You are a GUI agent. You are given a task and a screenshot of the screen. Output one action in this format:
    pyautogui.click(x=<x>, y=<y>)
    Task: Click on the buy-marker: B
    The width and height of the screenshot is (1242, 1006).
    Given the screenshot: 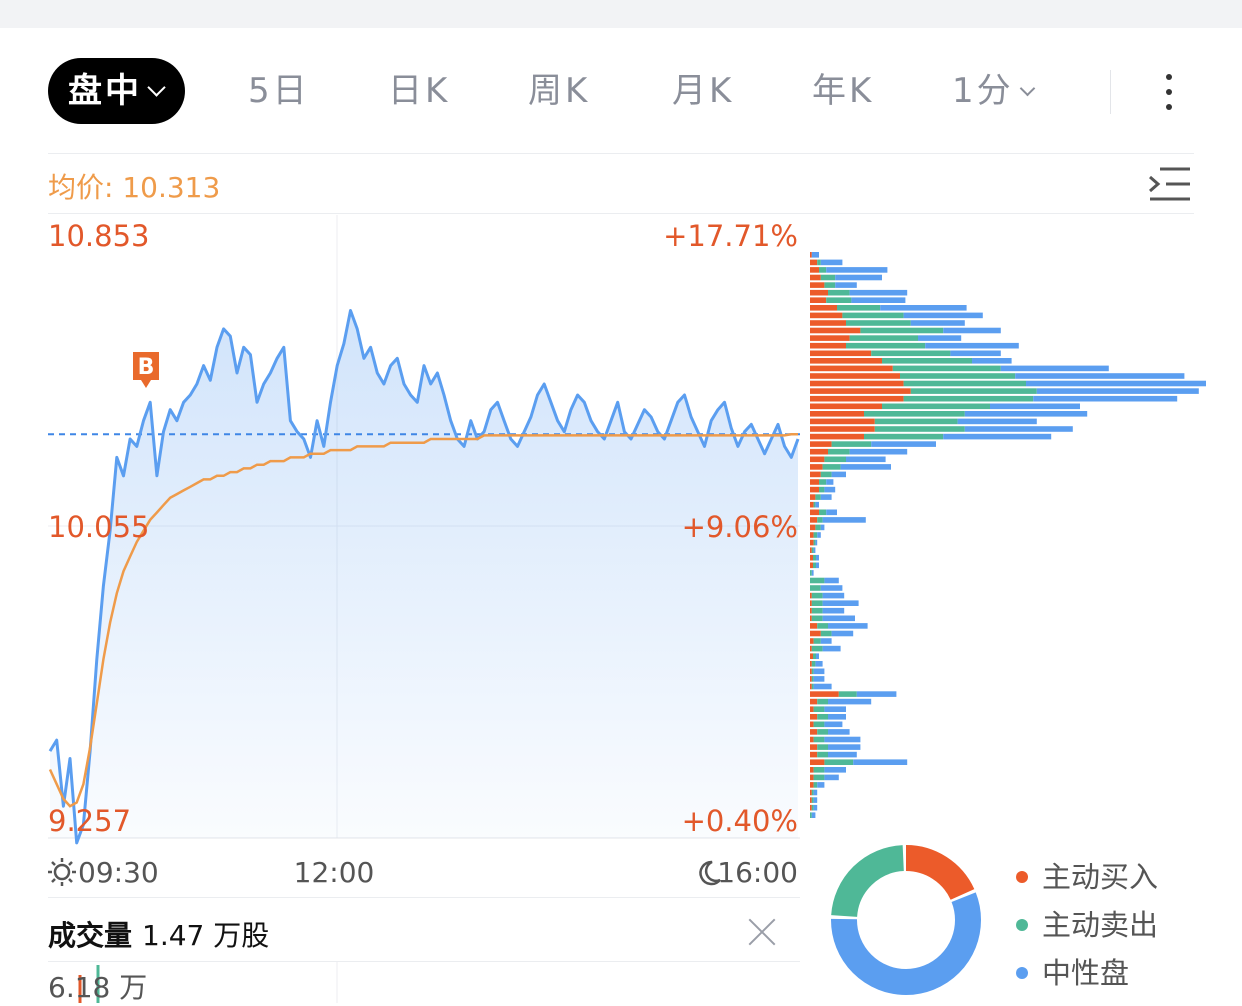 What is the action you would take?
    pyautogui.click(x=146, y=369)
    